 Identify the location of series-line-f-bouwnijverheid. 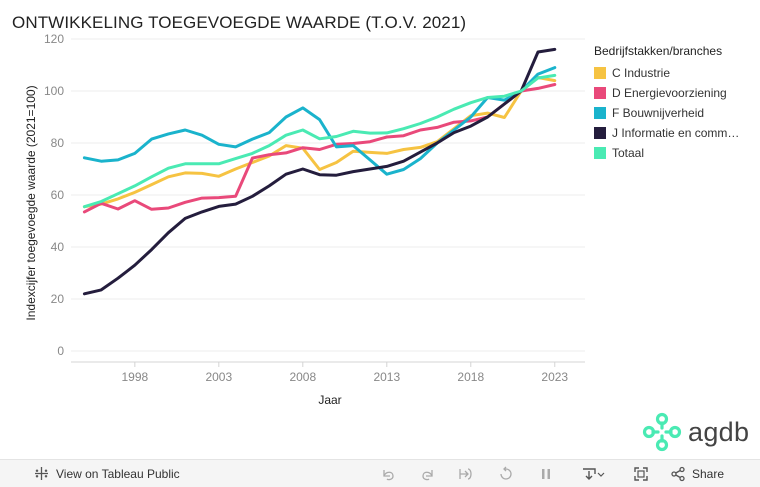
(319, 121).